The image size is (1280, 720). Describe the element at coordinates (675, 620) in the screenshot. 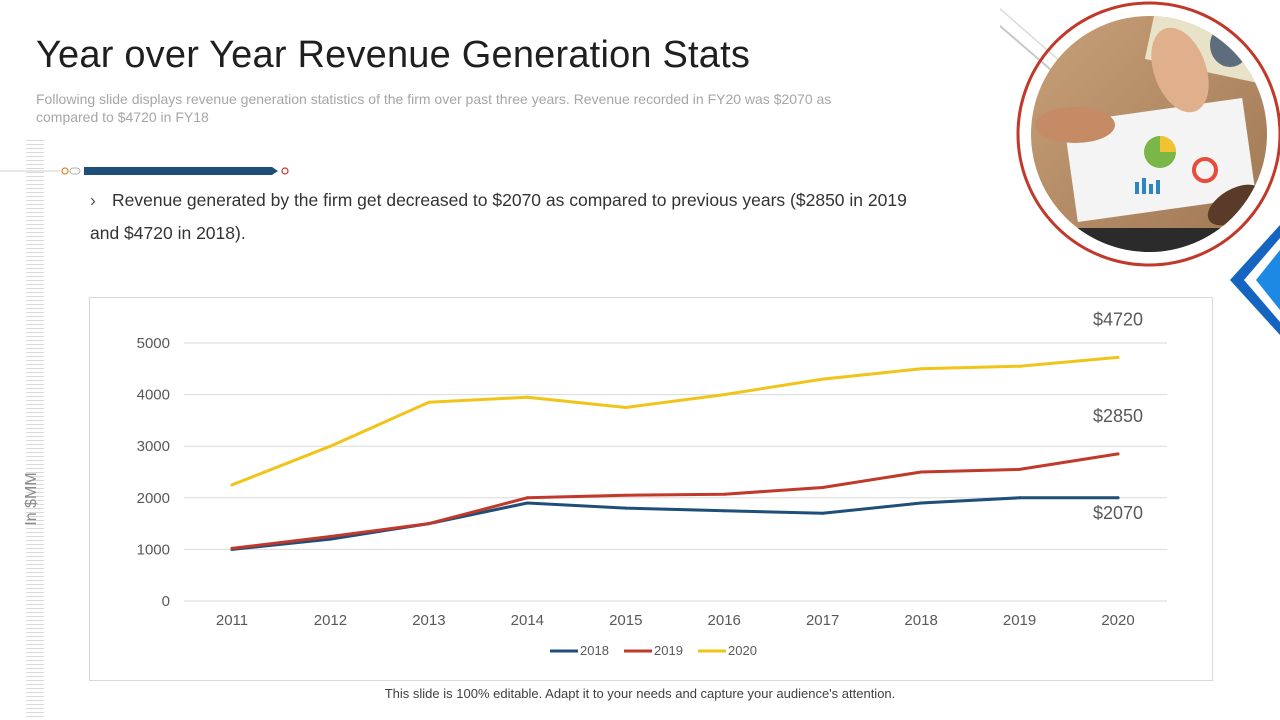

I see `x-axis-ticks: 2011 2012 2013 2014 2015 2016 2017 2018 2019 2020` at that location.